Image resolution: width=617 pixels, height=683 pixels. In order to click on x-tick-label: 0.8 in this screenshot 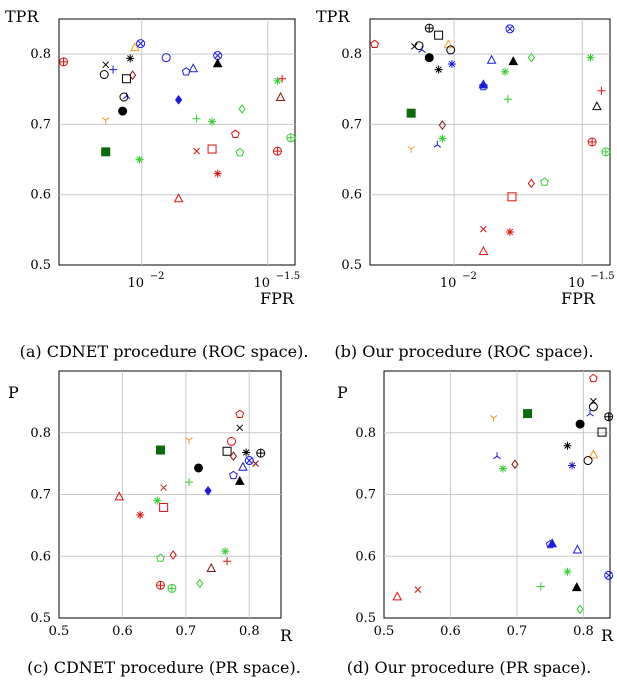, I will do `click(249, 631)`.